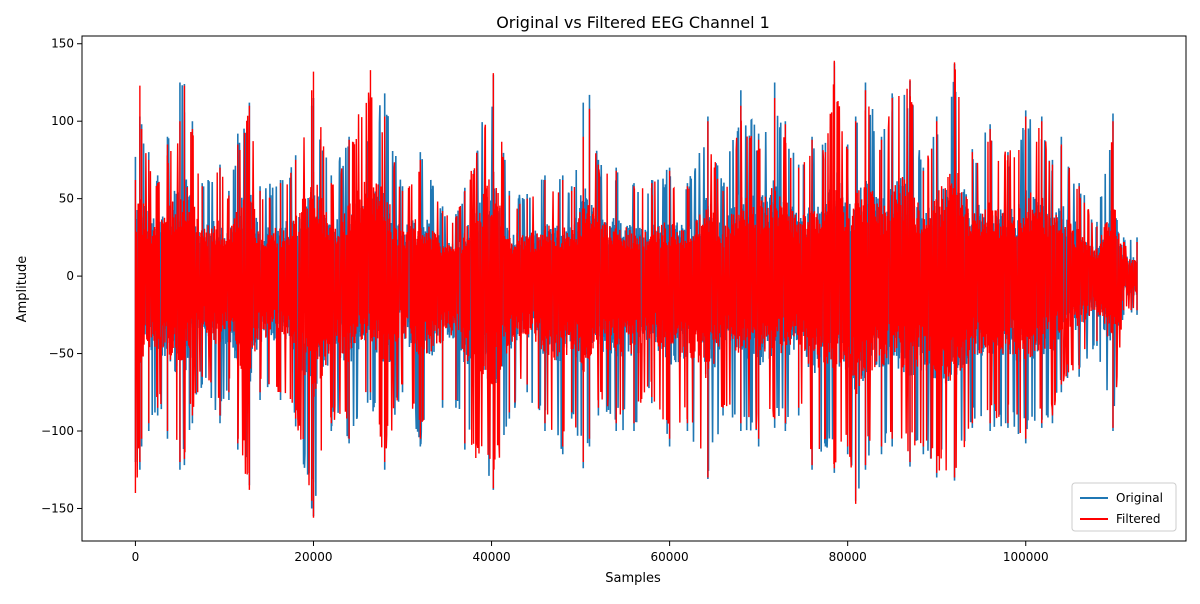  I want to click on y-axis: −150 −100 −50 0 50 100 150, so click(61, 276).